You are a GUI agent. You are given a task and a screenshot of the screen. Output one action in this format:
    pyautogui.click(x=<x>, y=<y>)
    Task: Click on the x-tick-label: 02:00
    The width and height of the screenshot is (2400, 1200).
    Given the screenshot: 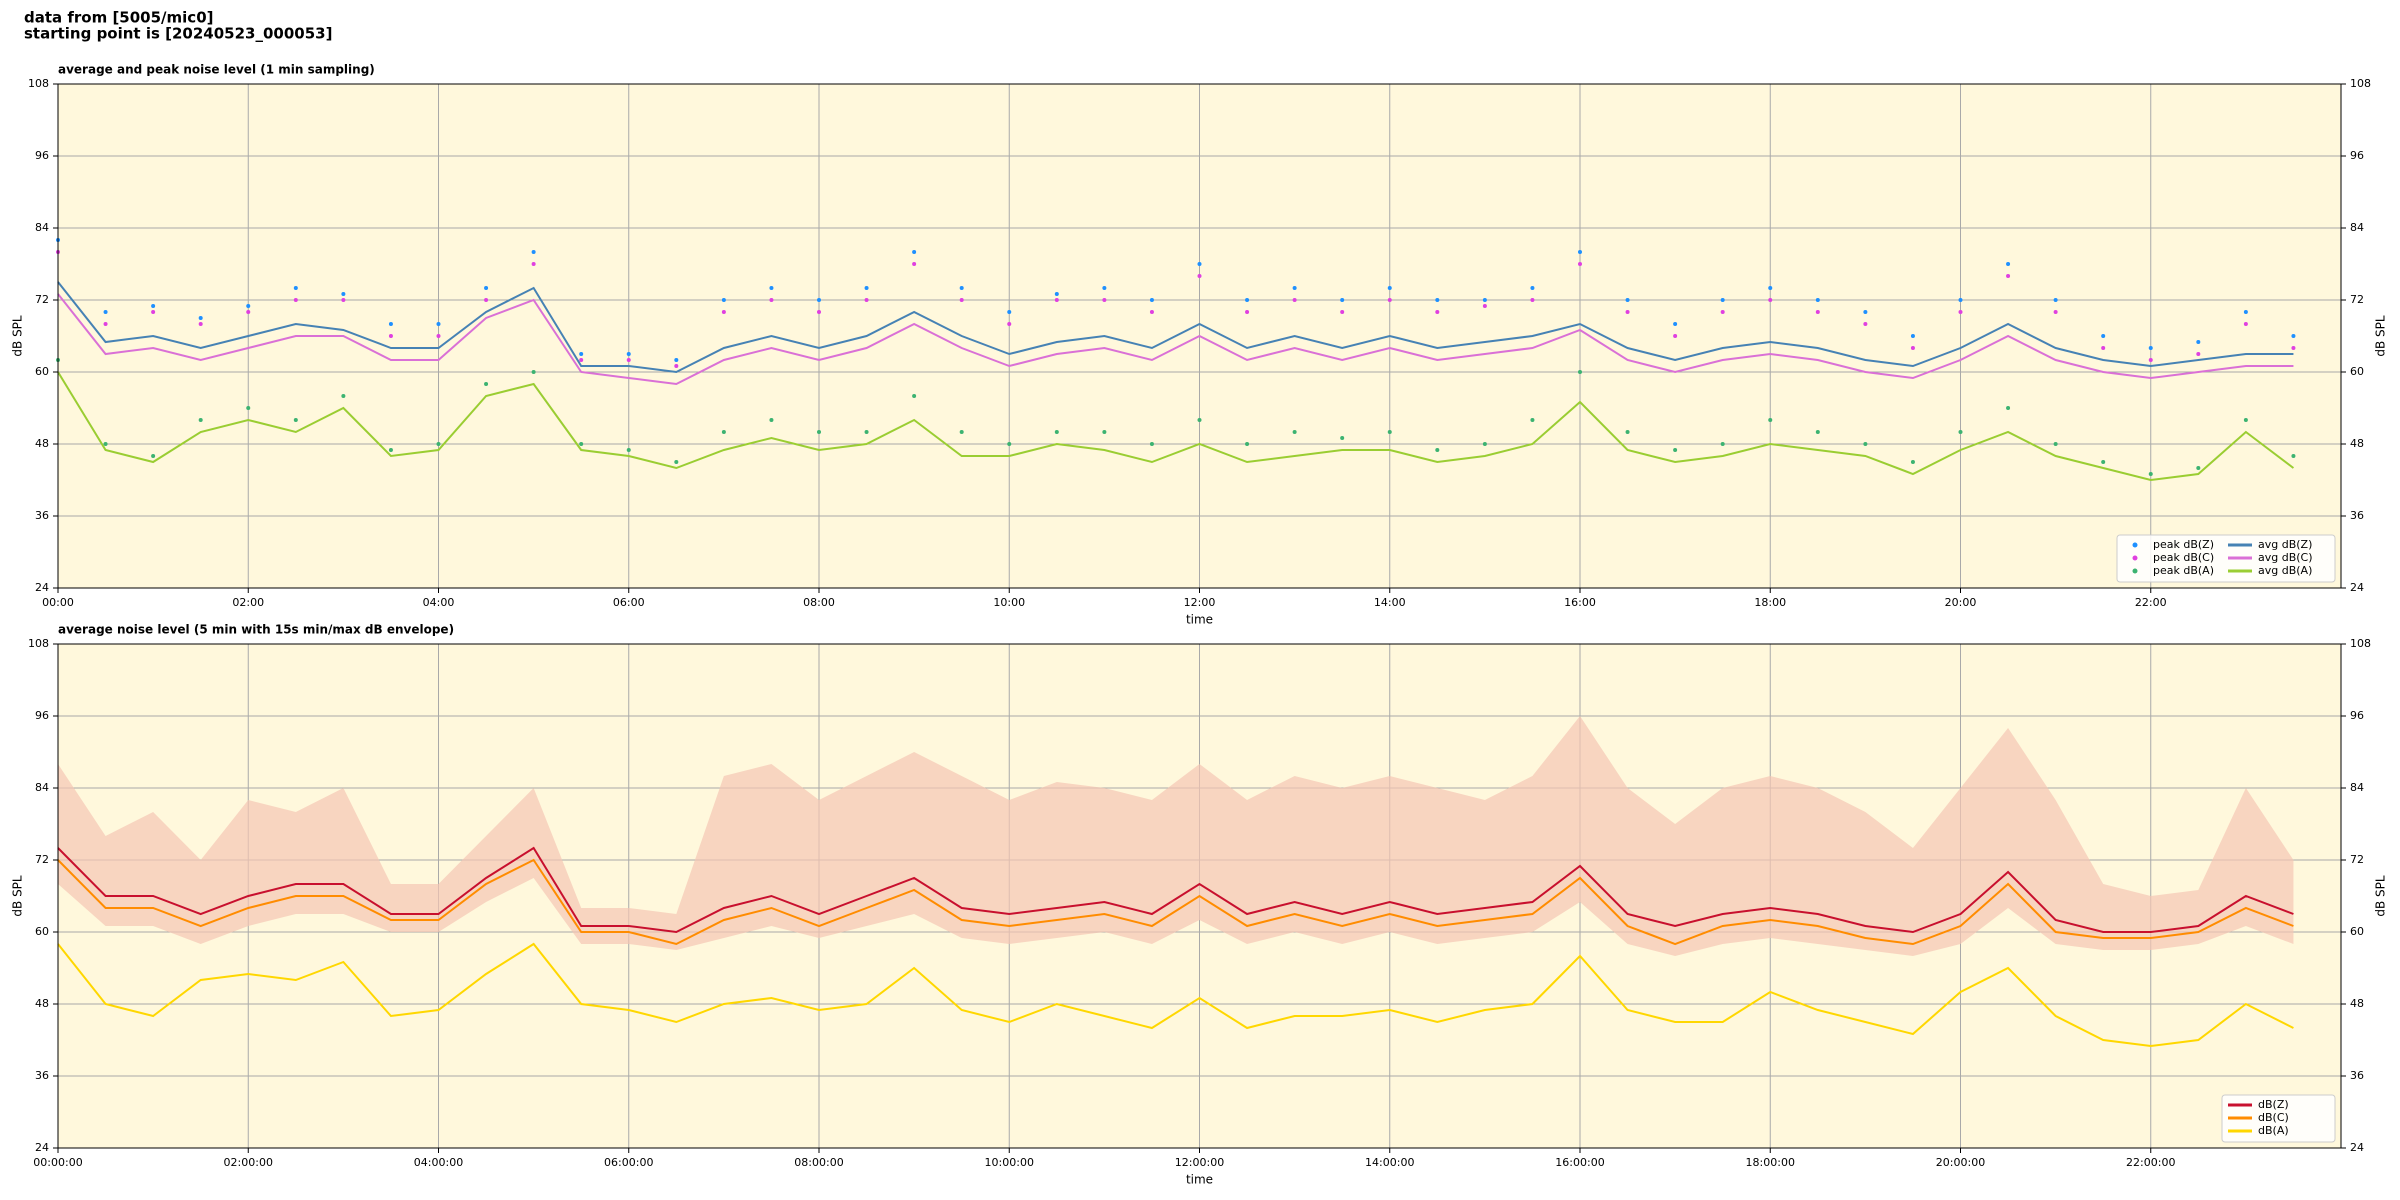 What is the action you would take?
    pyautogui.click(x=248, y=602)
    